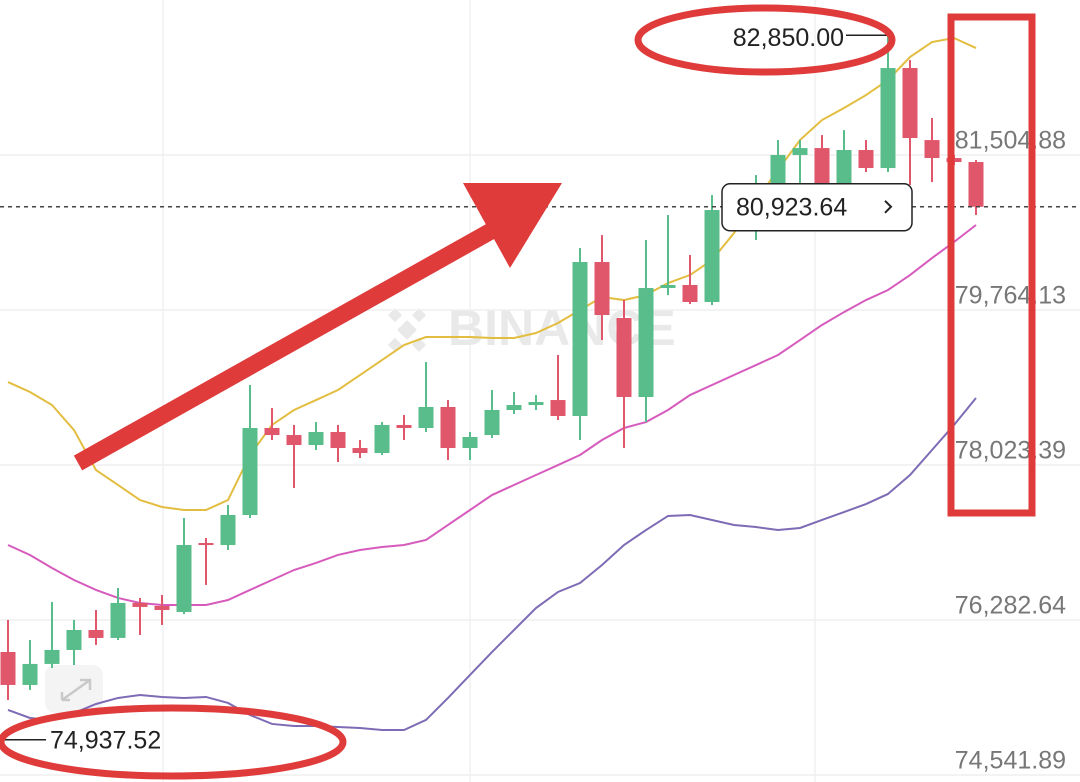 The image size is (1080, 782). I want to click on y-tick-label: 76,282.64, so click(1010, 606).